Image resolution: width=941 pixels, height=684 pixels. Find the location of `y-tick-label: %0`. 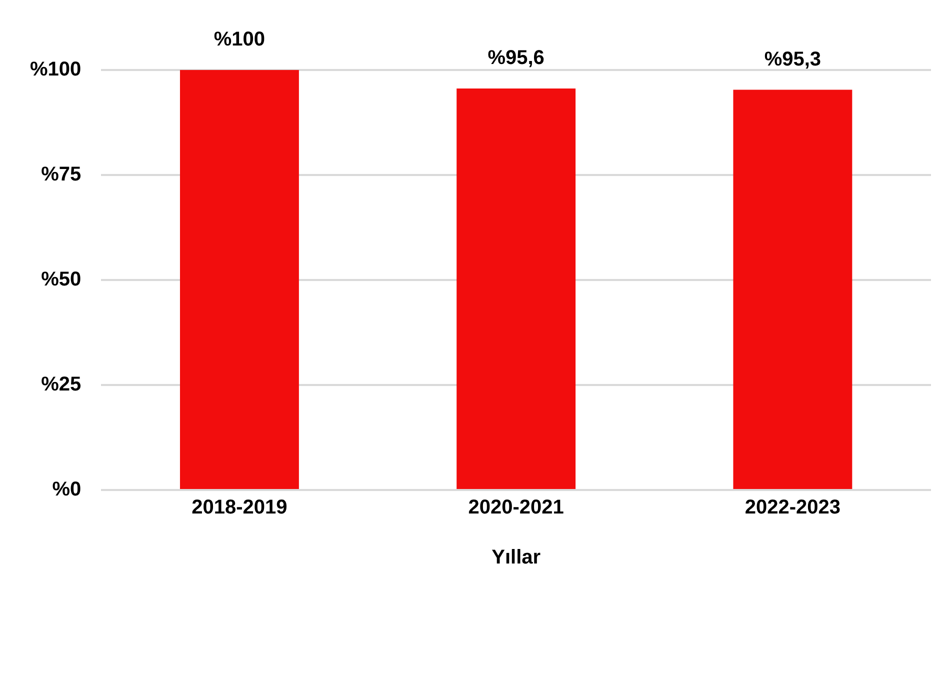

y-tick-label: %0 is located at coordinates (67, 489).